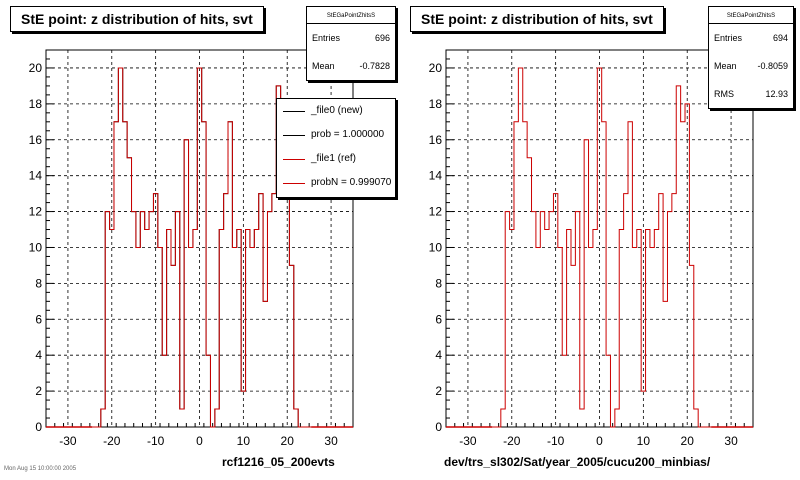 This screenshot has height=480, width=800. I want to click on right-stats-mean-row: Mean -0.8059, so click(751, 66).